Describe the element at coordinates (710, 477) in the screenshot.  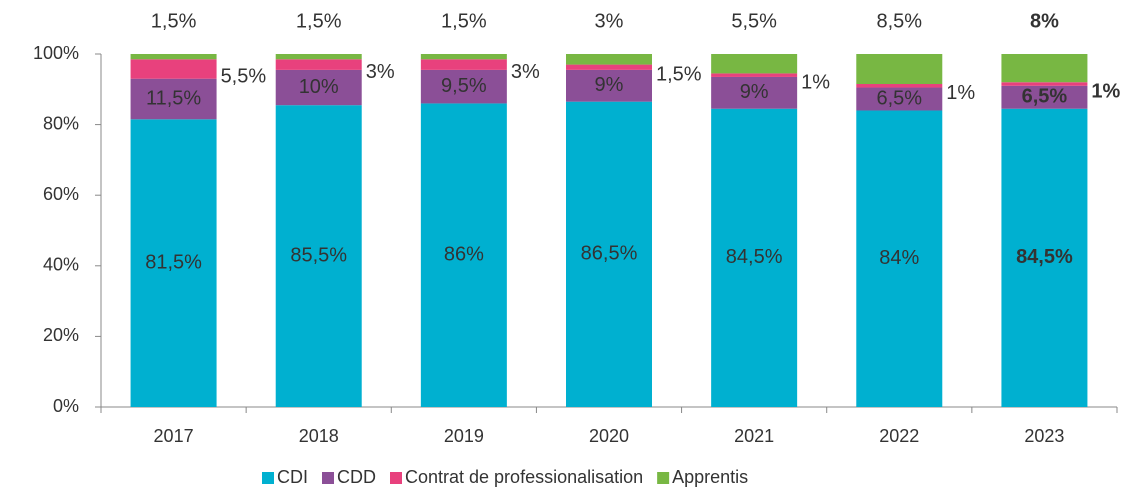
I see `legend-label: Apprentis` at that location.